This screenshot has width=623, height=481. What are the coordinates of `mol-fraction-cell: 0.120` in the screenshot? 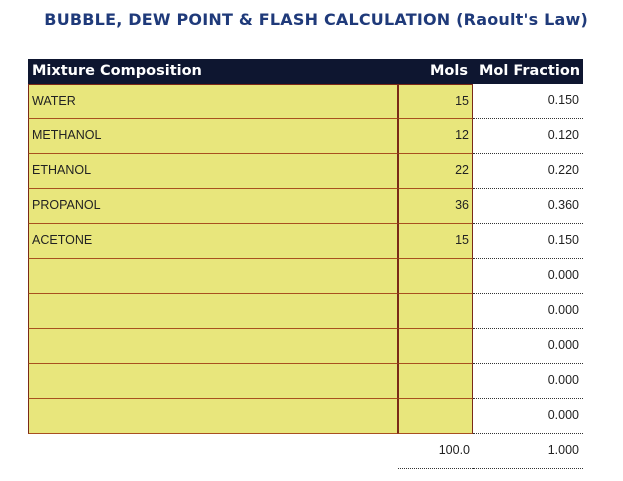 It's located at (528, 136).